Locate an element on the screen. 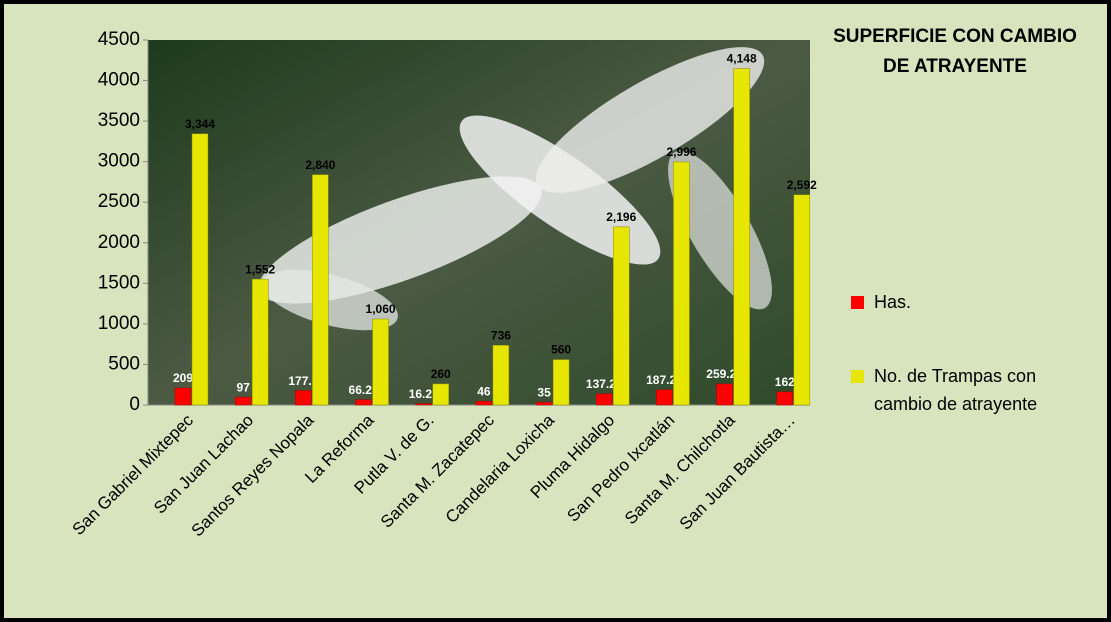  value-label: 66.25 is located at coordinates (364, 390).